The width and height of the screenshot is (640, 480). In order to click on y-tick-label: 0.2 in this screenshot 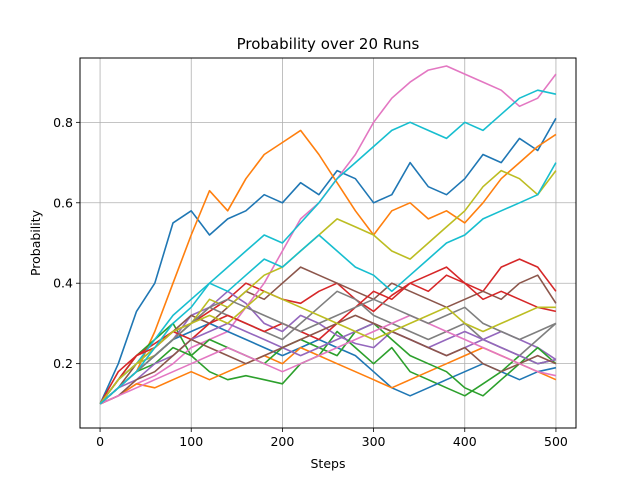, I will do `click(63, 363)`.